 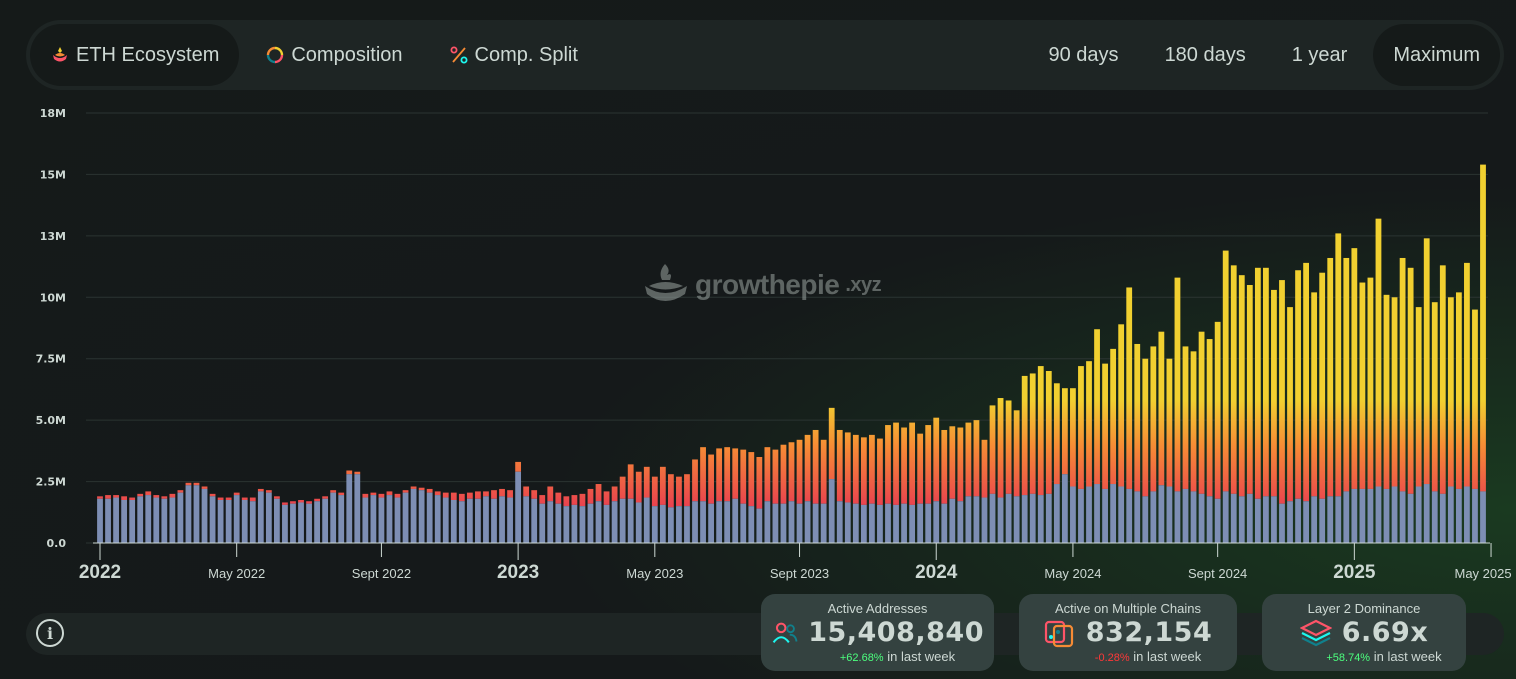 What do you see at coordinates (785, 632) in the screenshot?
I see `users-icon` at bounding box center [785, 632].